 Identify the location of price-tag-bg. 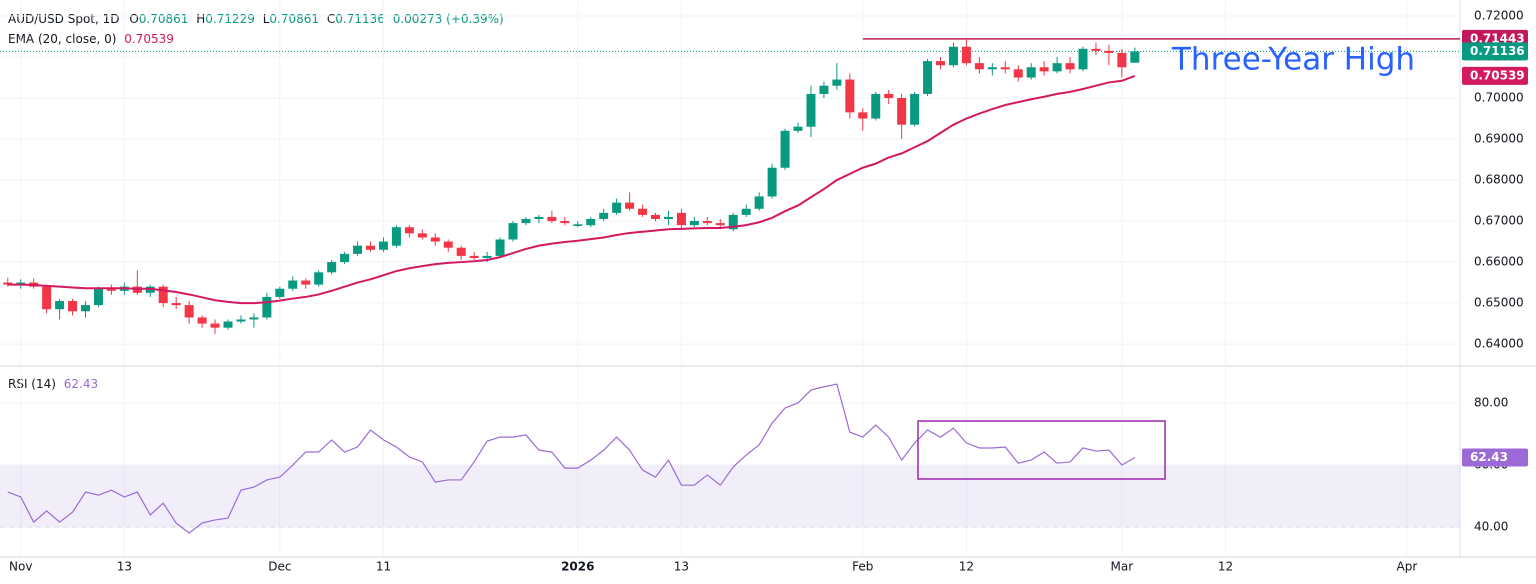
(1495, 51).